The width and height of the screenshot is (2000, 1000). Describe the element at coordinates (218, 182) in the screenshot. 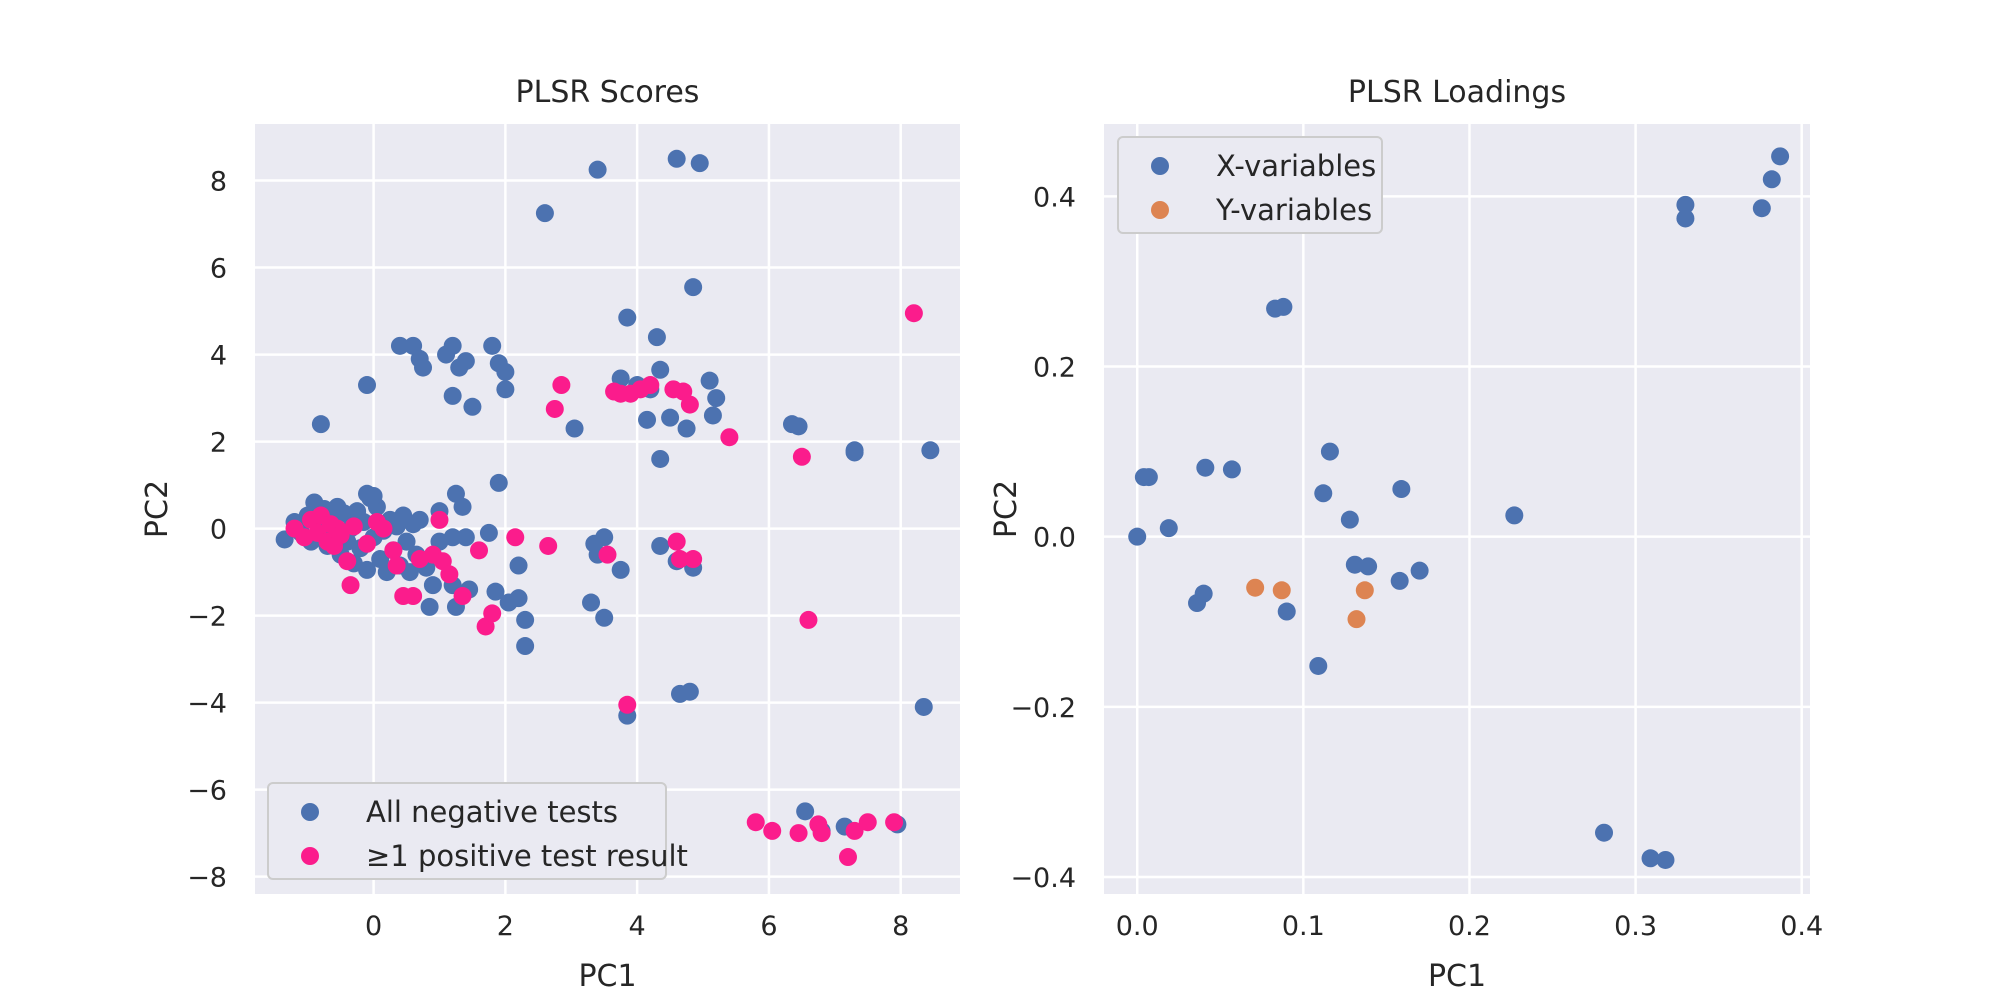

I see `scores-y-tick-label: 8` at that location.